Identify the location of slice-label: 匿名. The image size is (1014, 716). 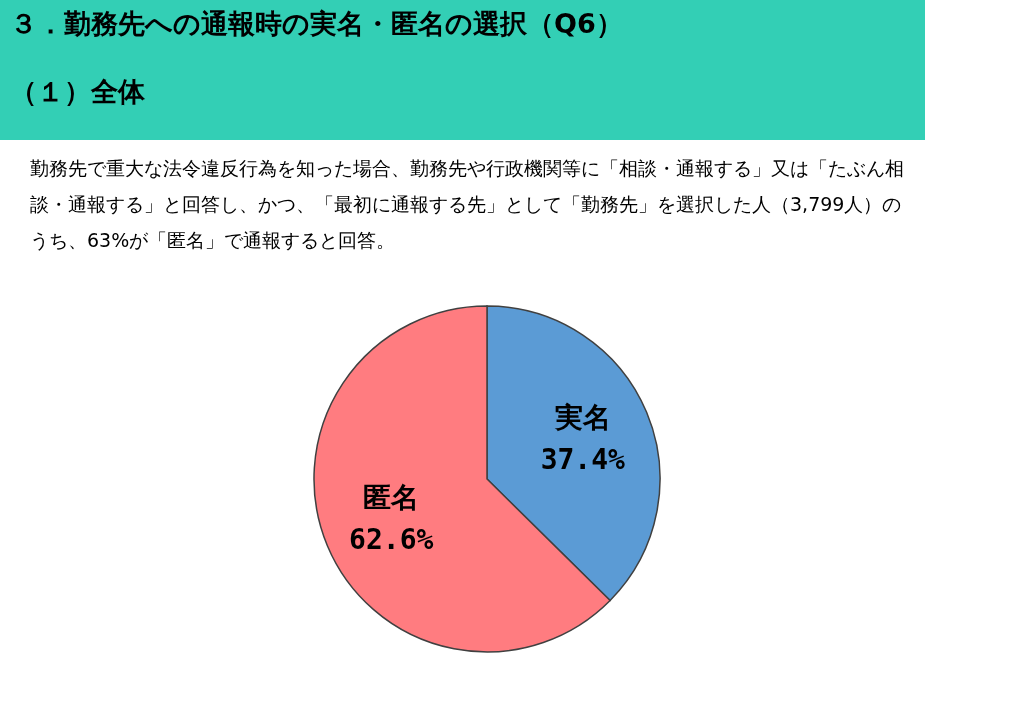
(391, 498).